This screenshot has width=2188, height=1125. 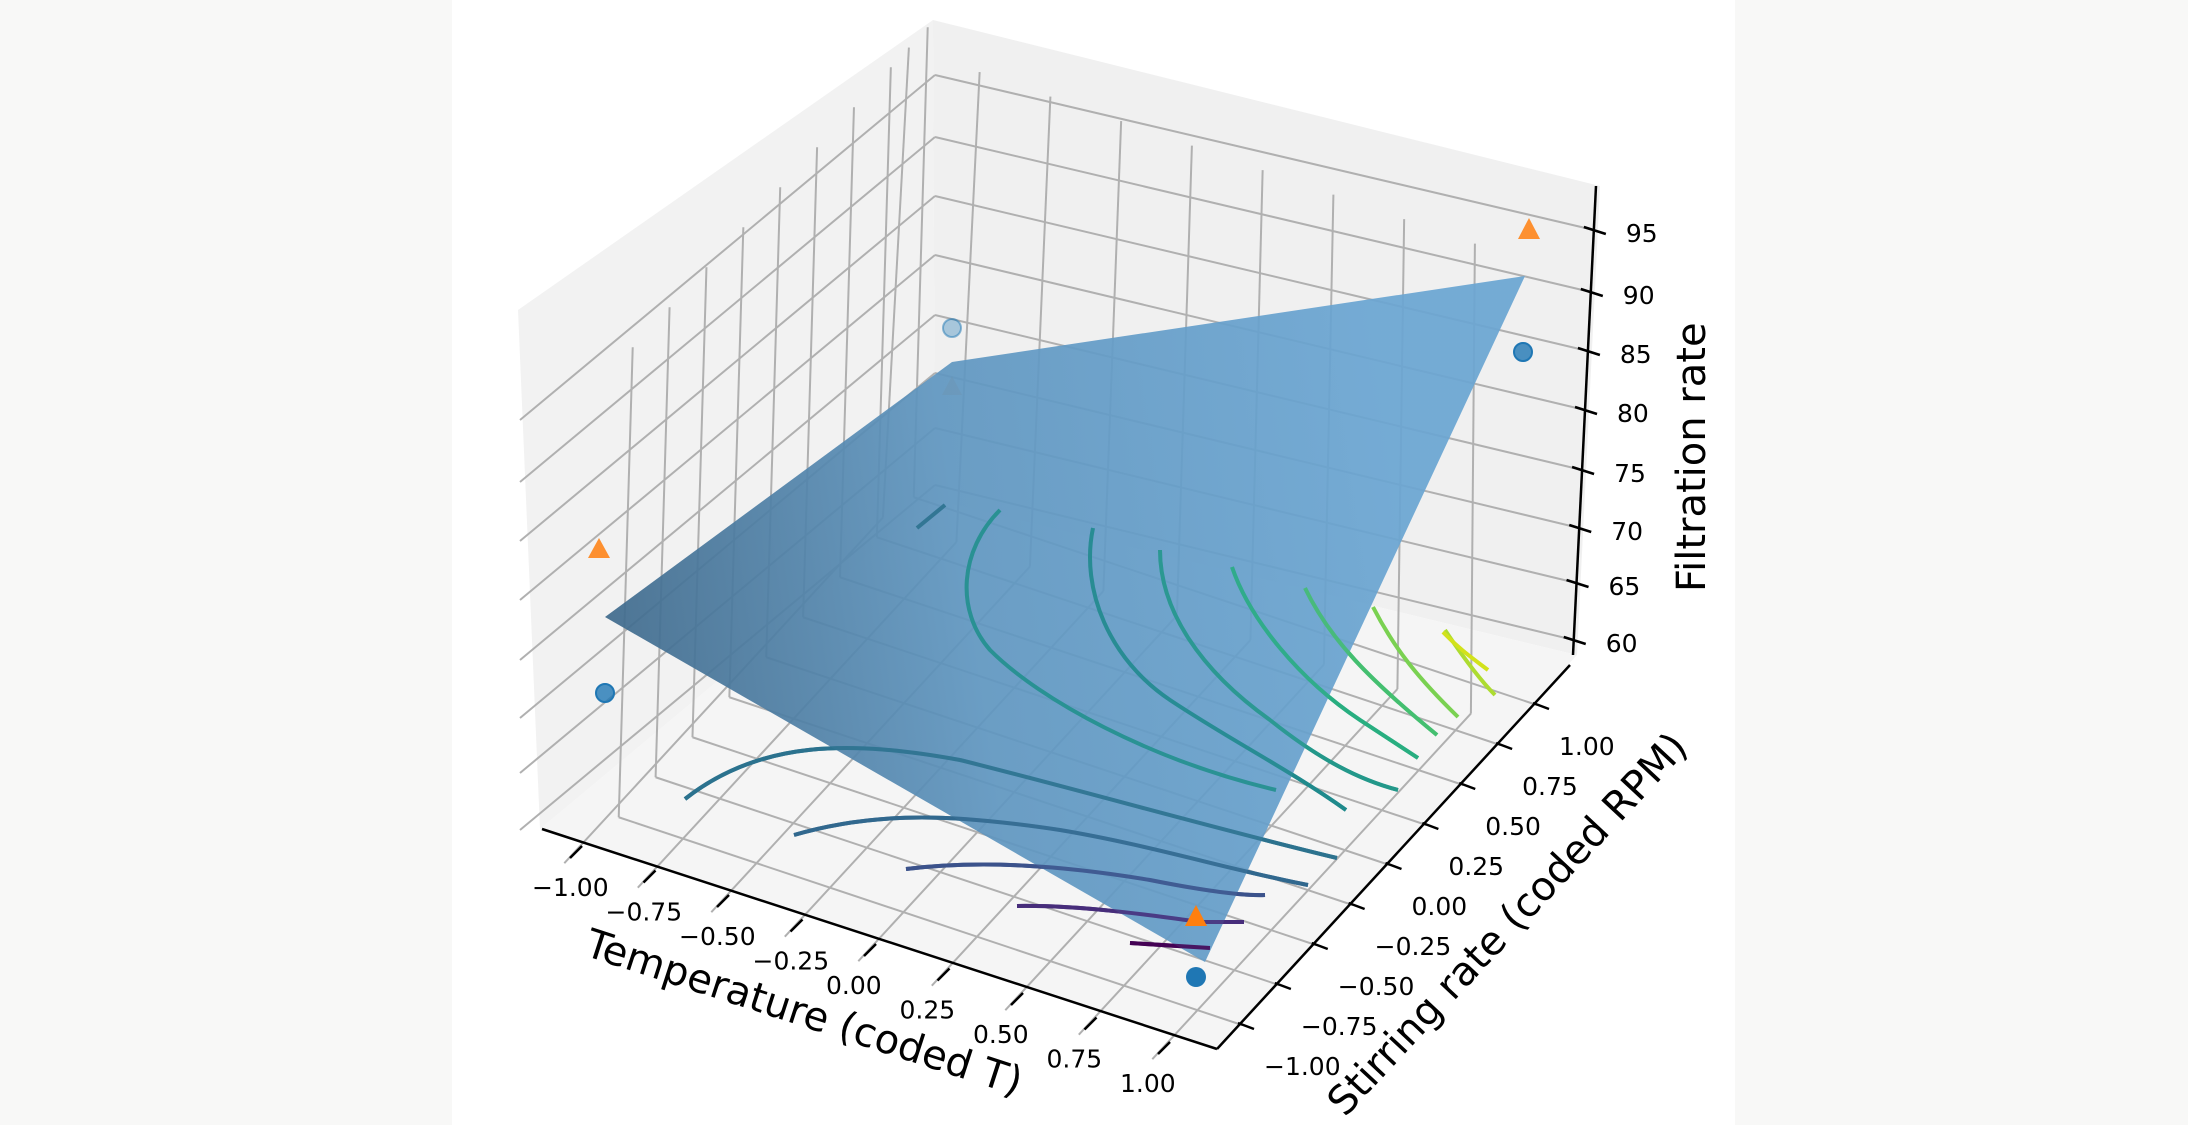 What do you see at coordinates (1001, 1034) in the screenshot?
I see `x-tick-label: 0.50` at bounding box center [1001, 1034].